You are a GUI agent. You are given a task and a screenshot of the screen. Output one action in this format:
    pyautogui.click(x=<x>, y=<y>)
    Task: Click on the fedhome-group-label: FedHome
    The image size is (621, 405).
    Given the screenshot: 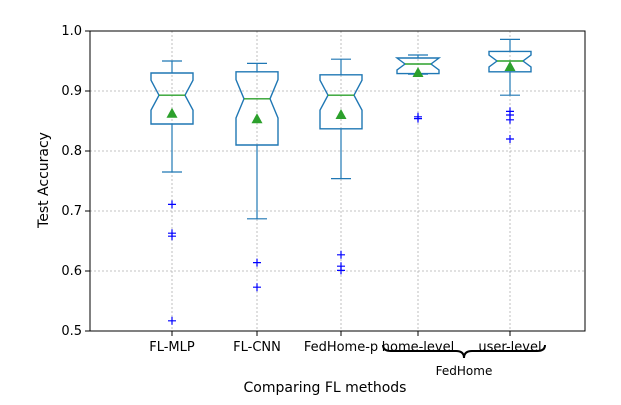 What is the action you would take?
    pyautogui.click(x=464, y=371)
    